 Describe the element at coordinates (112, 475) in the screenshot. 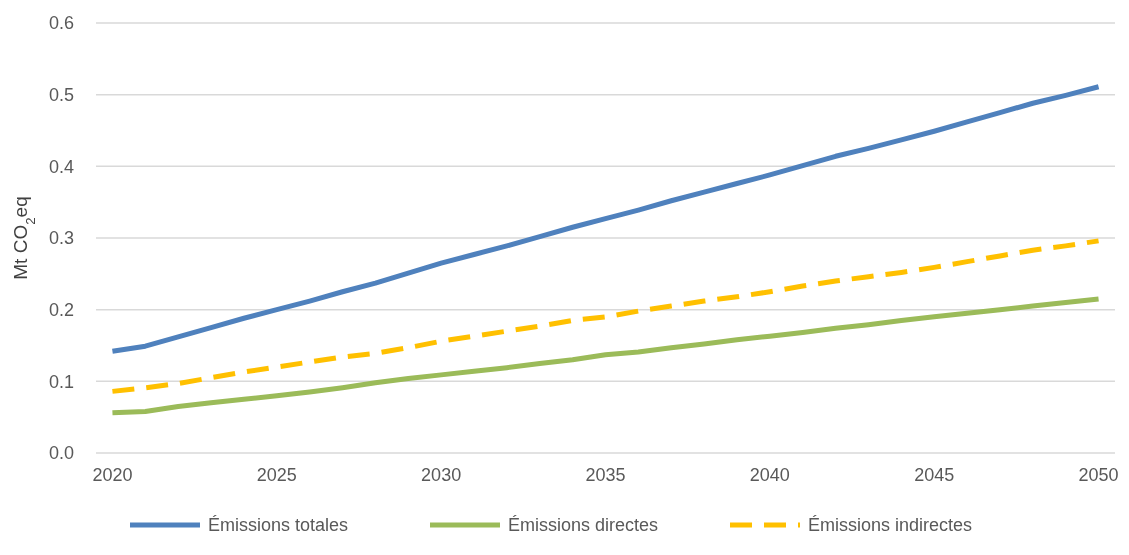

I see `x-tick-label: 2020` at that location.